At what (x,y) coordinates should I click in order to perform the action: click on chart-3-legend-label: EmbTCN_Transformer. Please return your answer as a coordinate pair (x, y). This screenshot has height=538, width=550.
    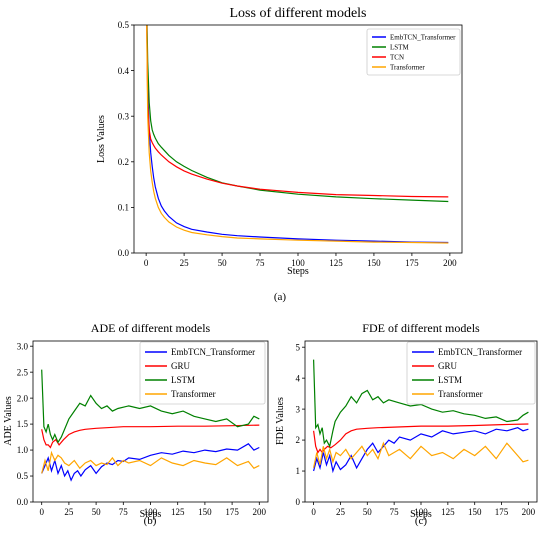
    Looking at the image, I should click on (480, 352).